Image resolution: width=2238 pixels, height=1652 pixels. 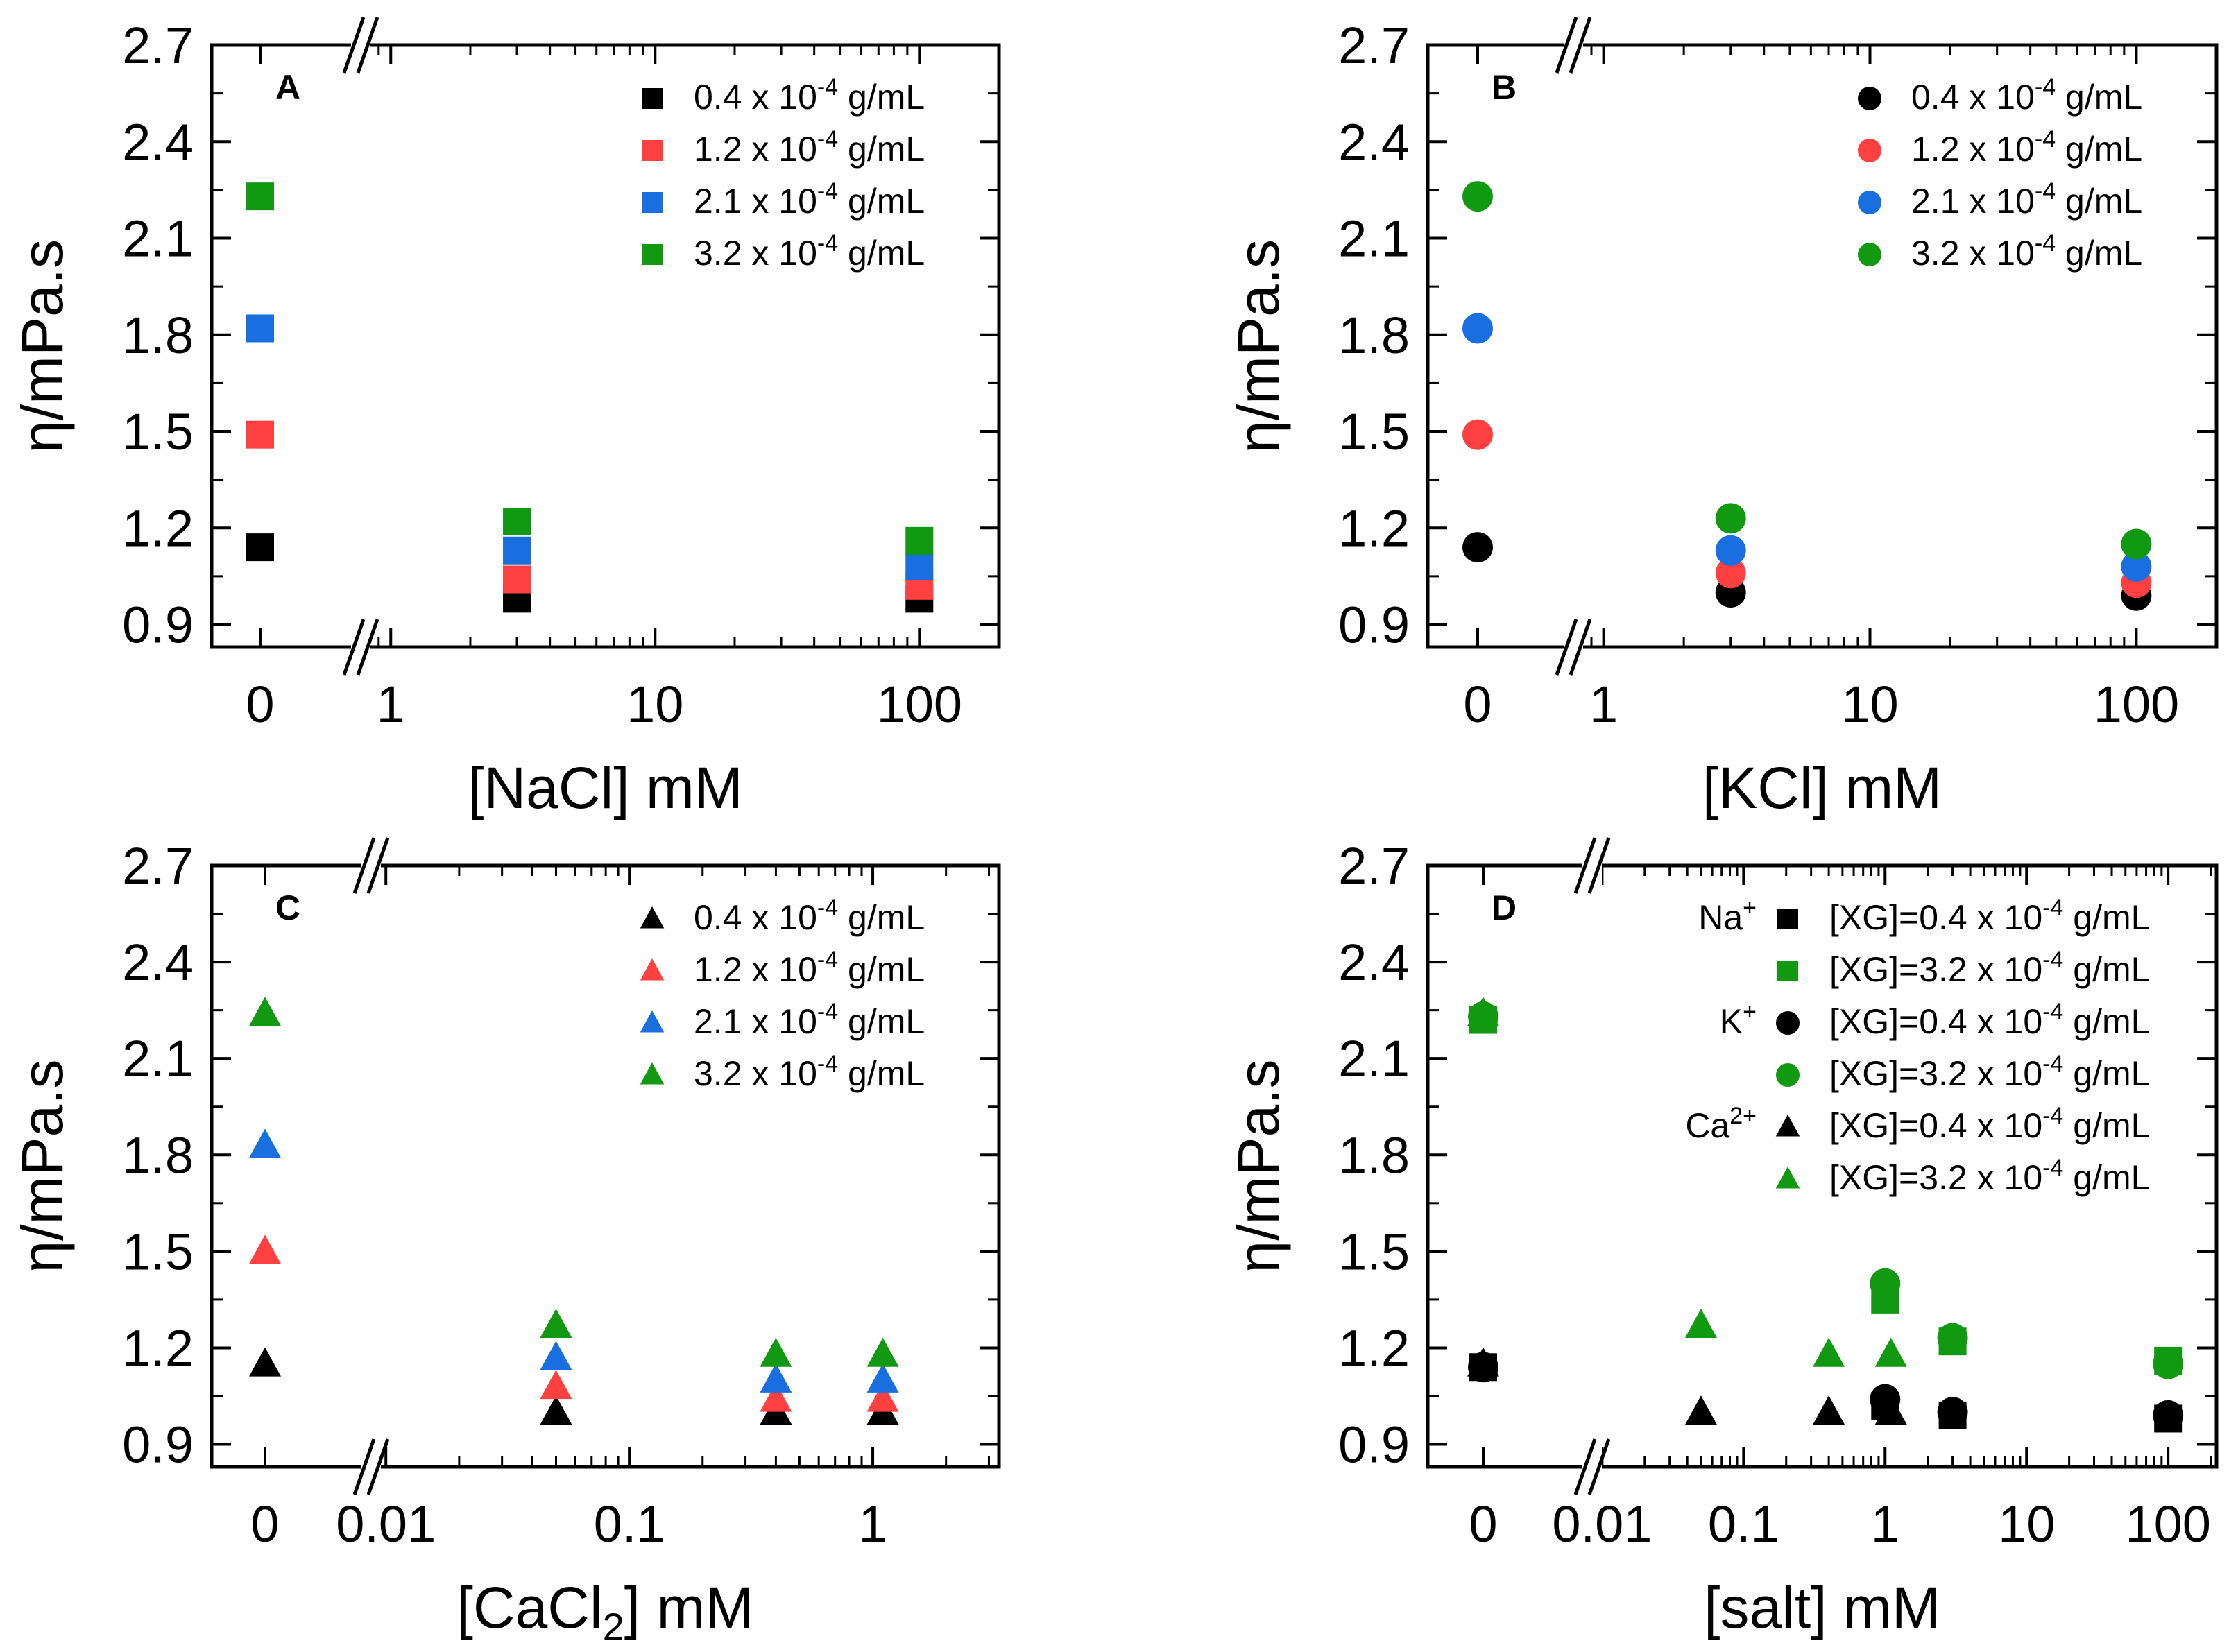 I want to click on legend-ion-label: Na+, so click(x=1727, y=916).